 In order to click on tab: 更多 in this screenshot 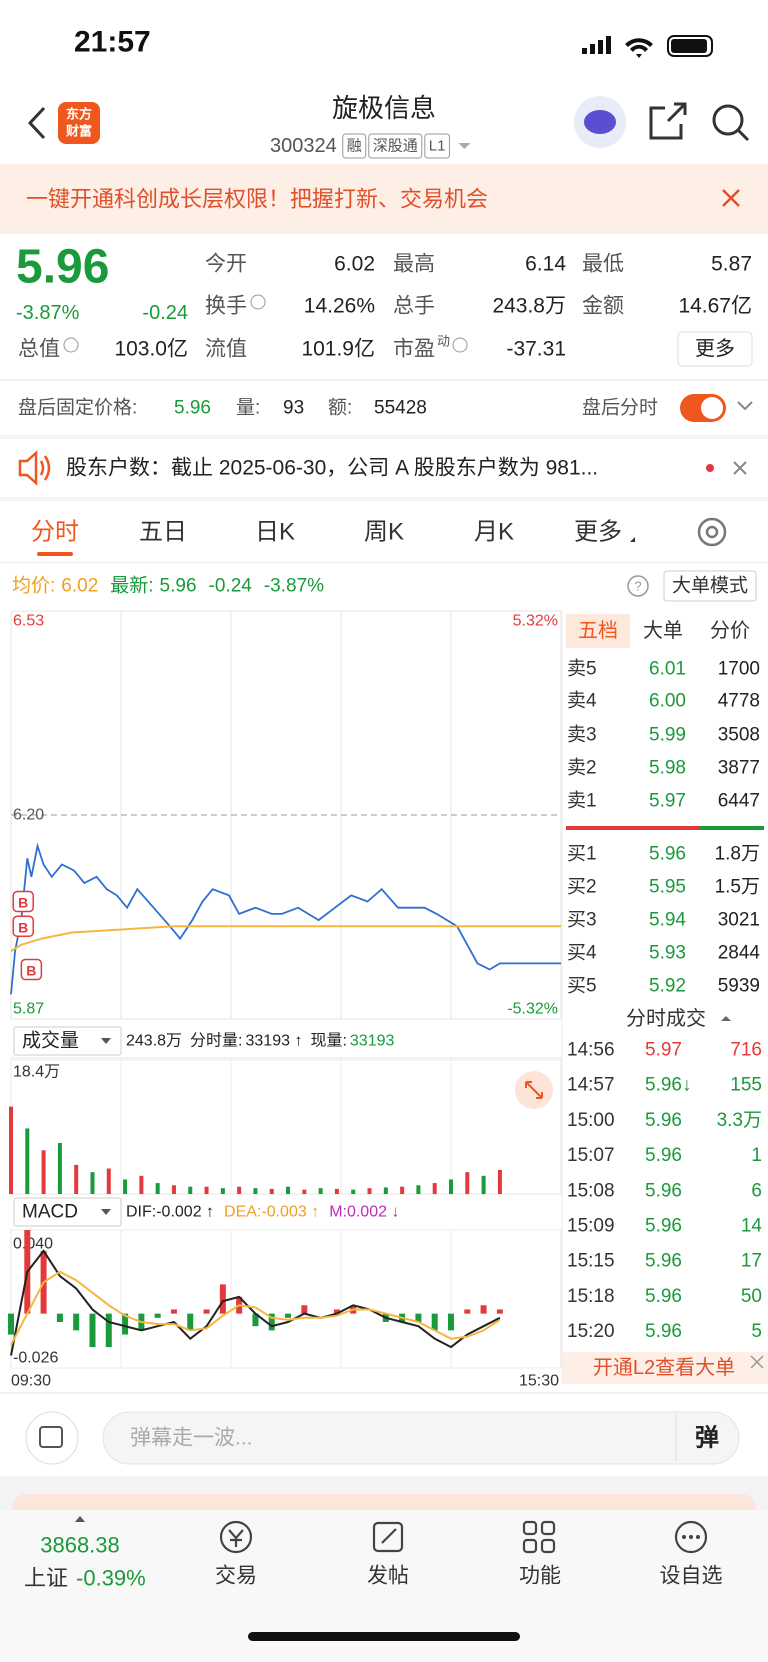, I will do `click(598, 532)`.